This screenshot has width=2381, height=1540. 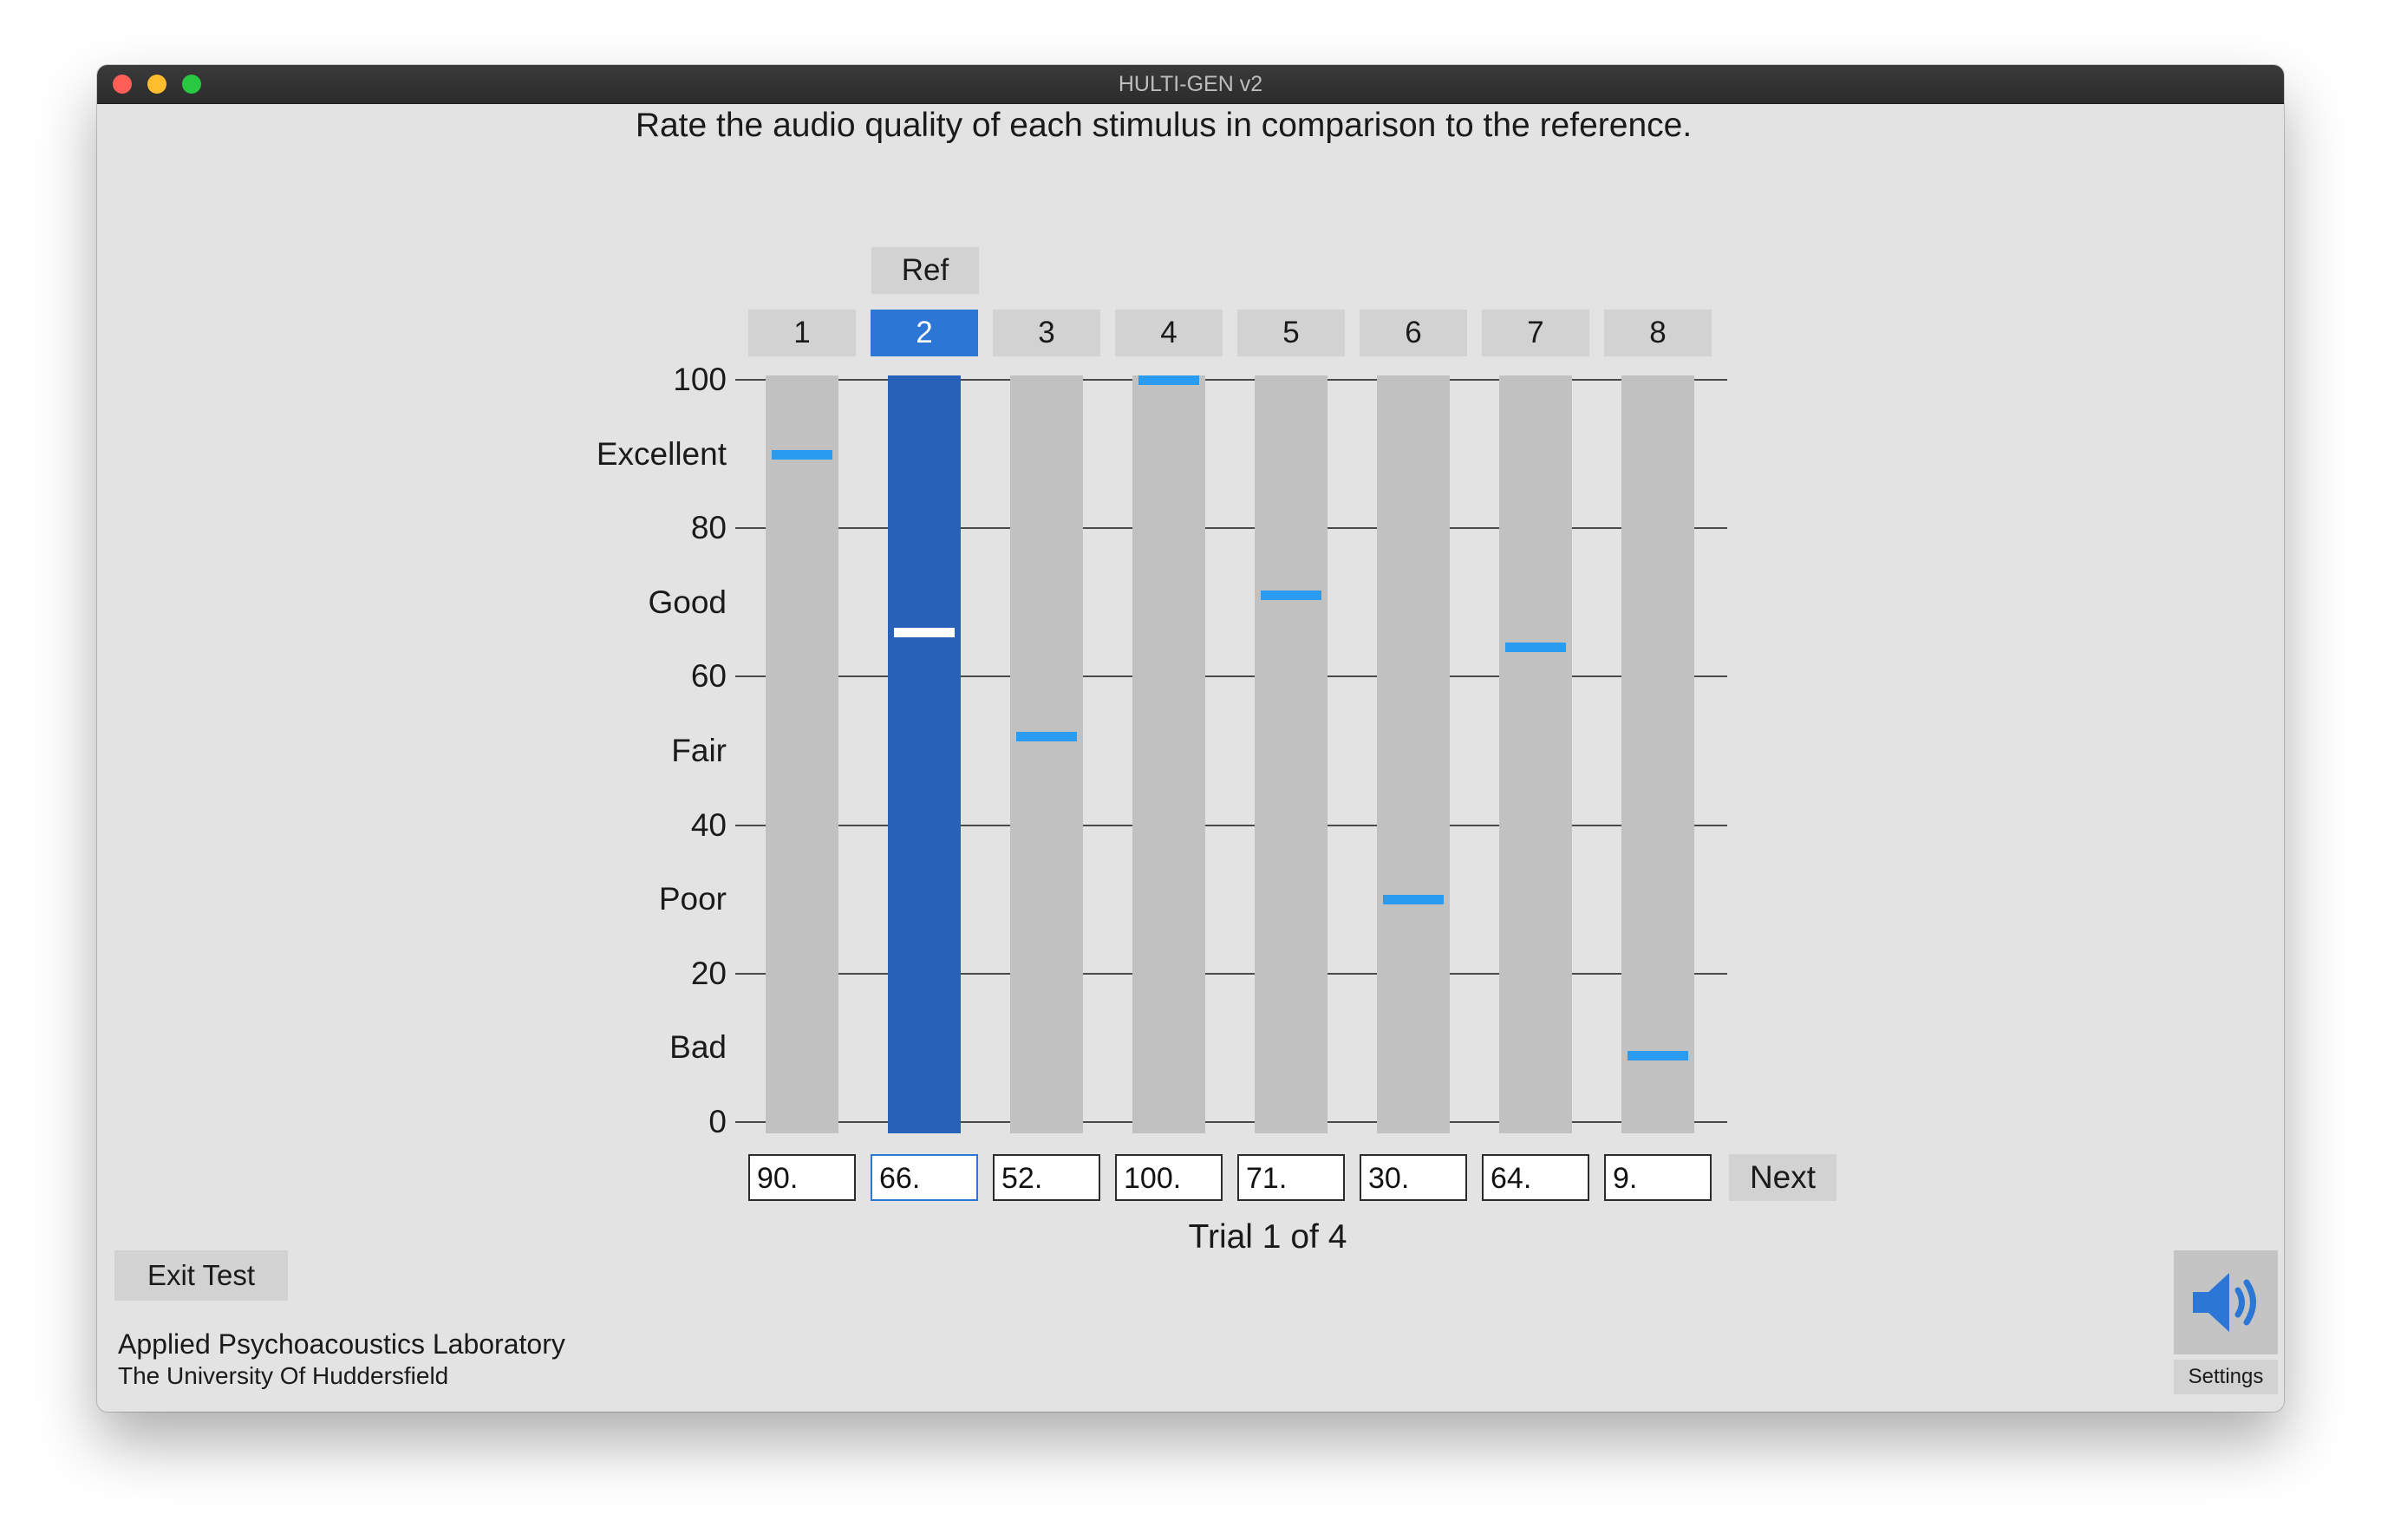 I want to click on stimulus-play-button-3: 3, so click(x=1047, y=333).